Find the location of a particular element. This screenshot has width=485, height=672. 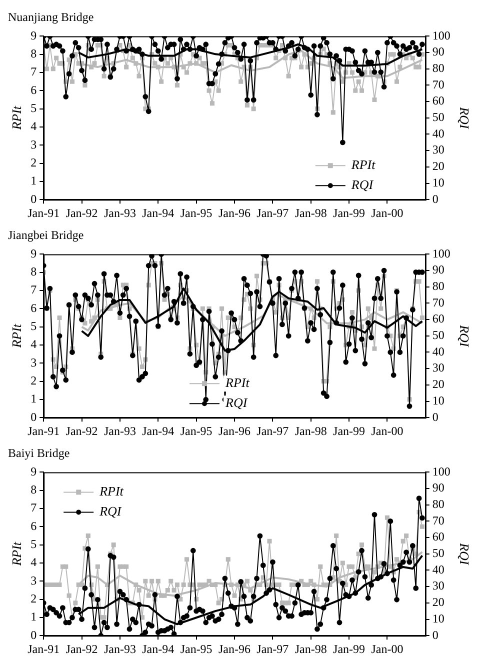

chart-title: Jiangbei Bridge is located at coordinates (46, 235).